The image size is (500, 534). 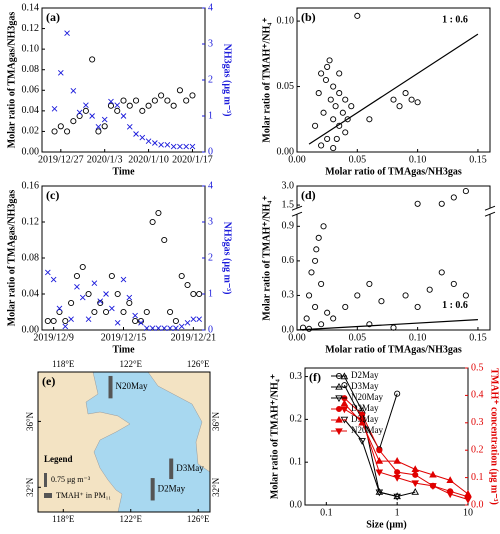 I want to click on y-tick-label: 1.5, so click(x=288, y=204).